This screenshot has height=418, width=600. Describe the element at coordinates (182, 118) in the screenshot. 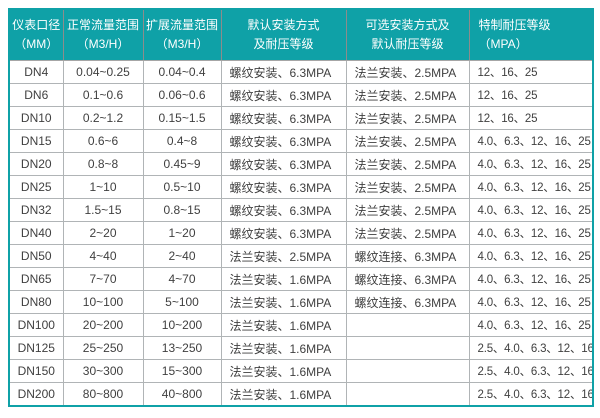

I see `cell-extended-flow-range: 0.15~1.5` at that location.